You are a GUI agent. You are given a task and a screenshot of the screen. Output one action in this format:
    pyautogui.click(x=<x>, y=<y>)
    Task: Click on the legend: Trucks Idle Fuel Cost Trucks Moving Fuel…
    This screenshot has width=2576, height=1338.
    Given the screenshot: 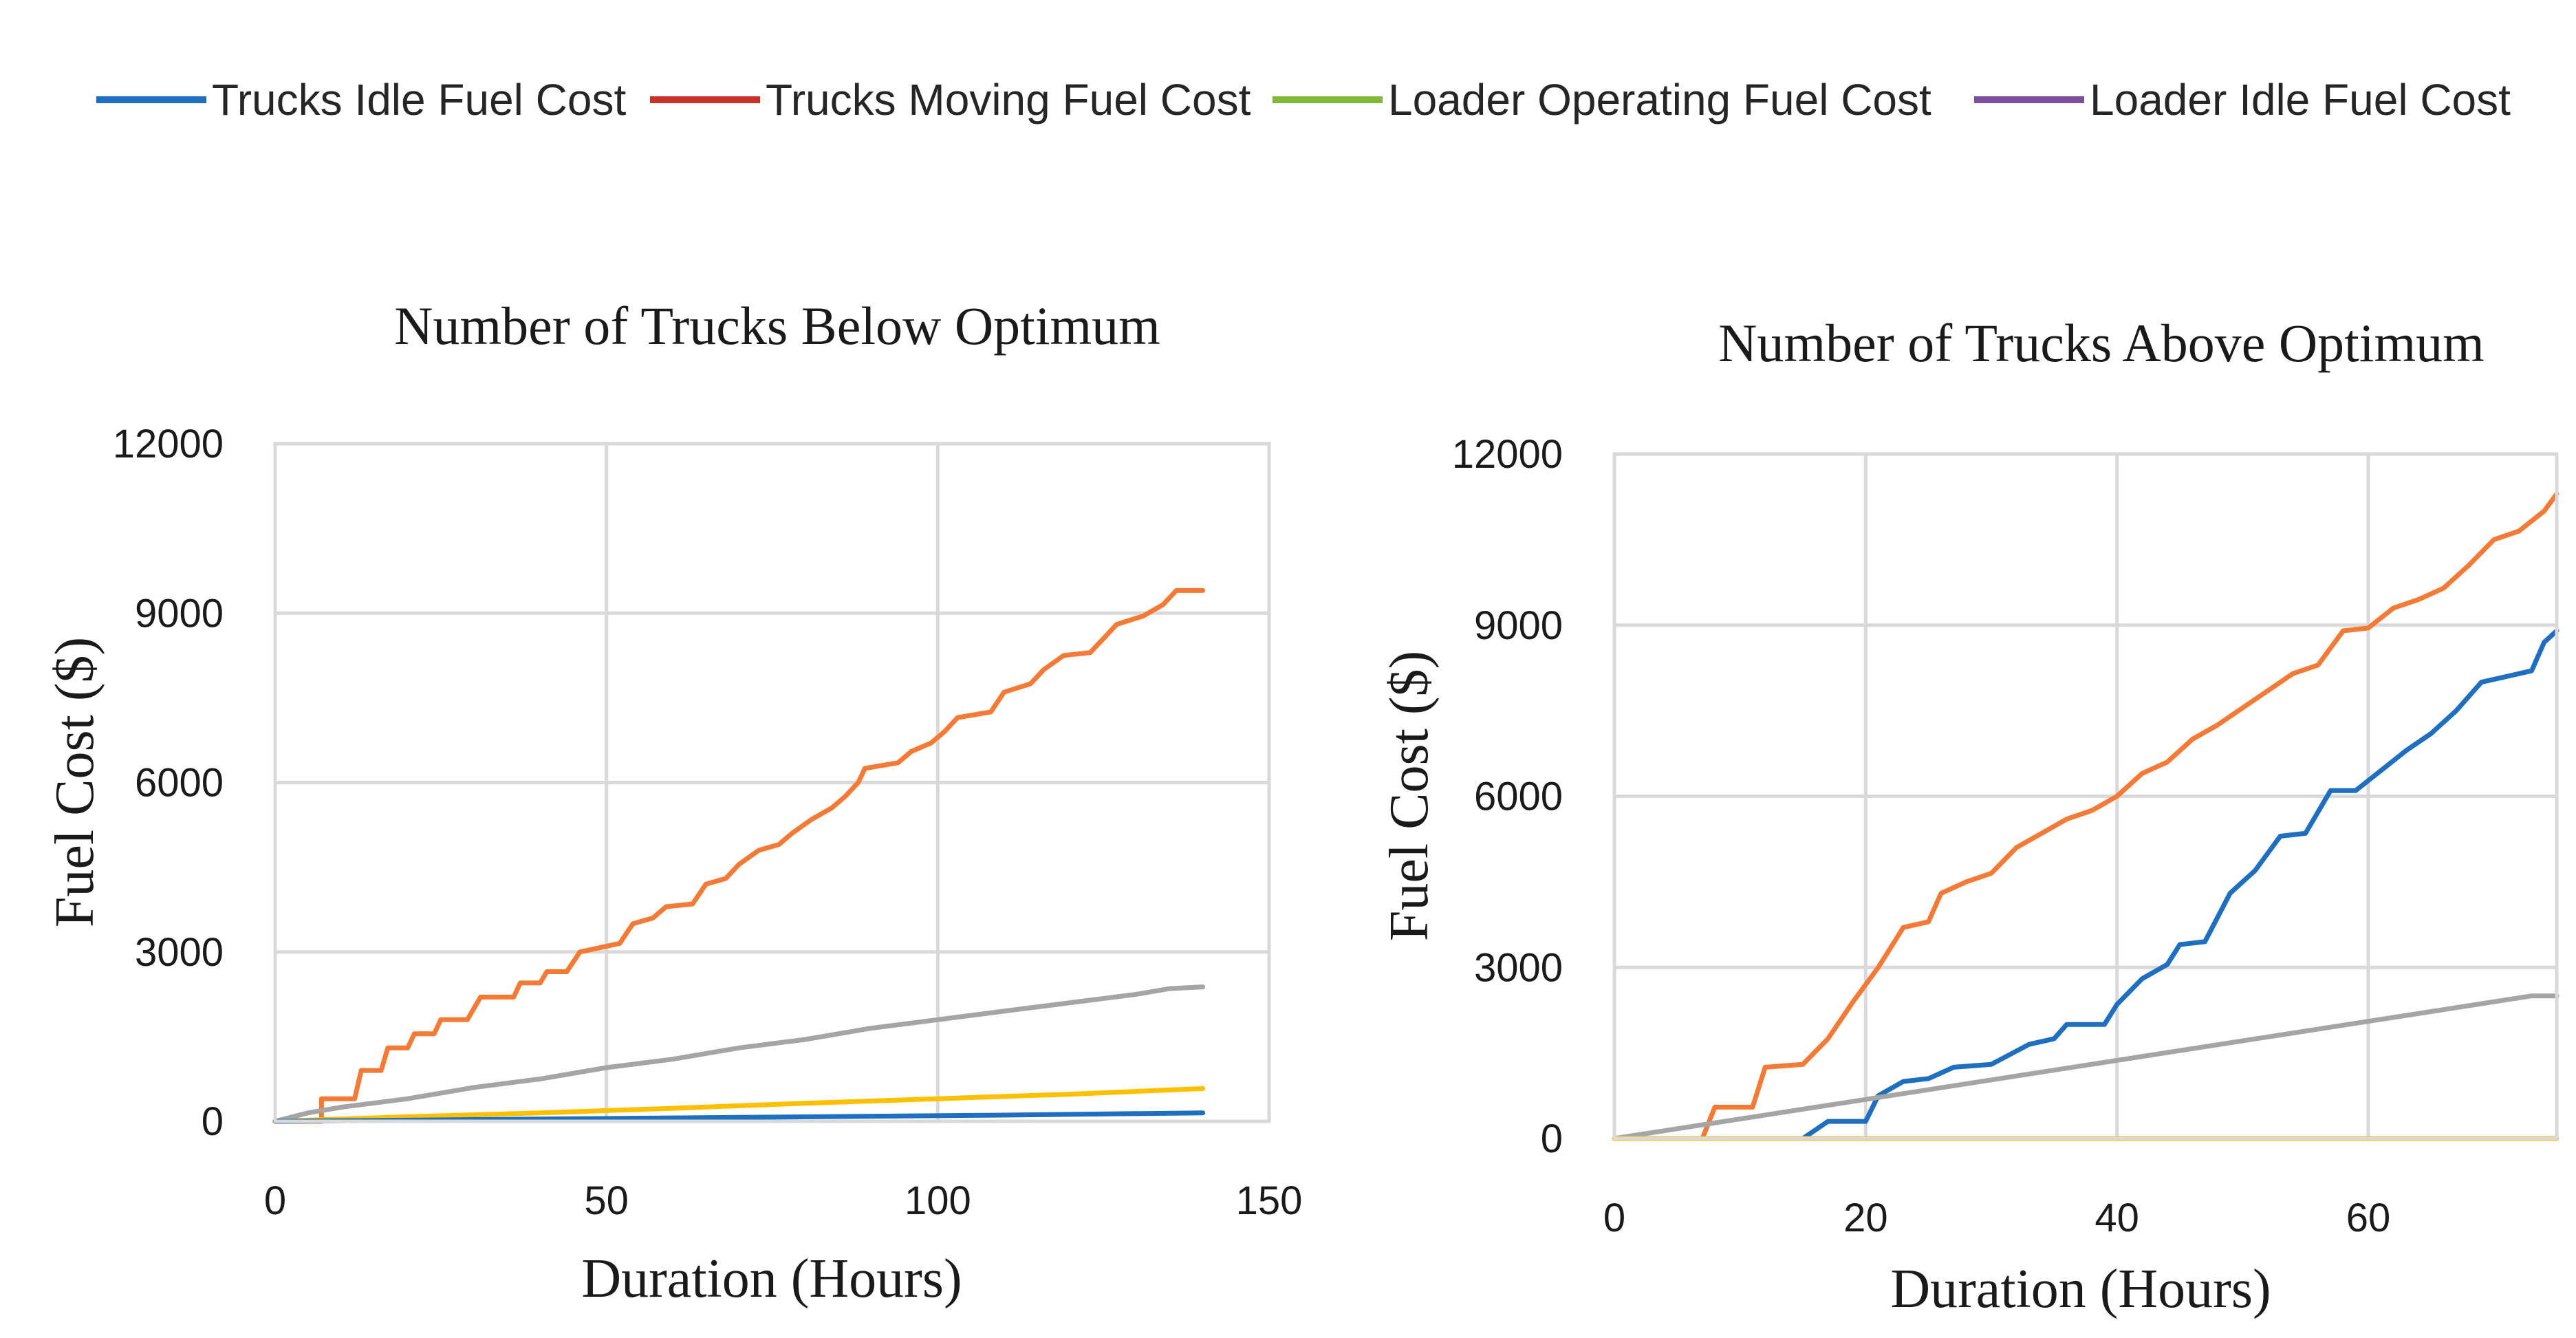 What is the action you would take?
    pyautogui.click(x=1303, y=100)
    